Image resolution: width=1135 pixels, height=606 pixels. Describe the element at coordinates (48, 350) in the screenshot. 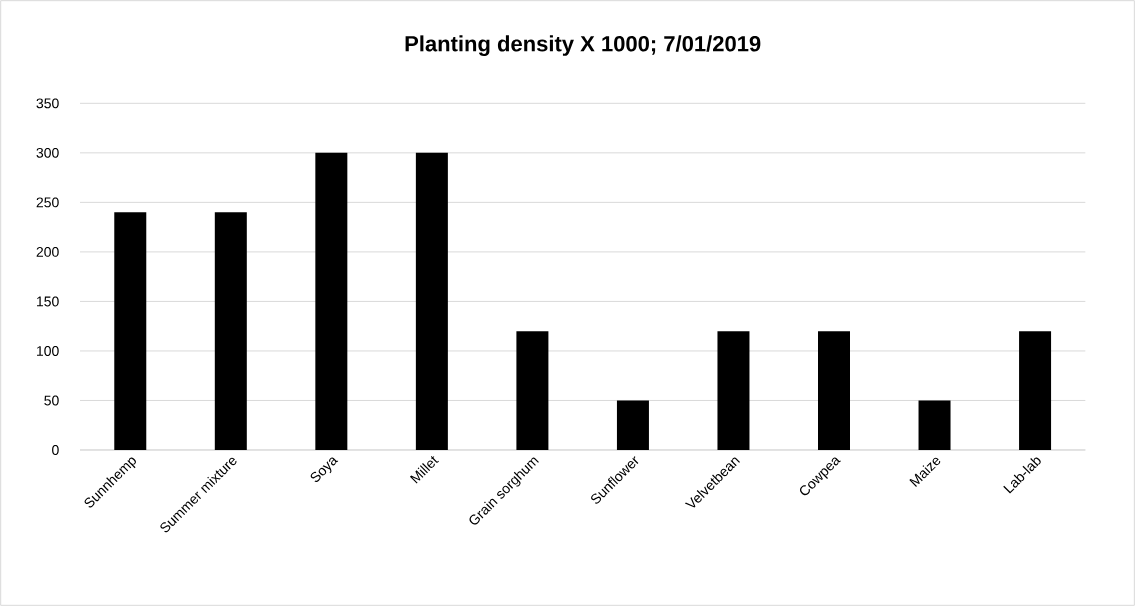

I see `y-tick-label: 100` at that location.